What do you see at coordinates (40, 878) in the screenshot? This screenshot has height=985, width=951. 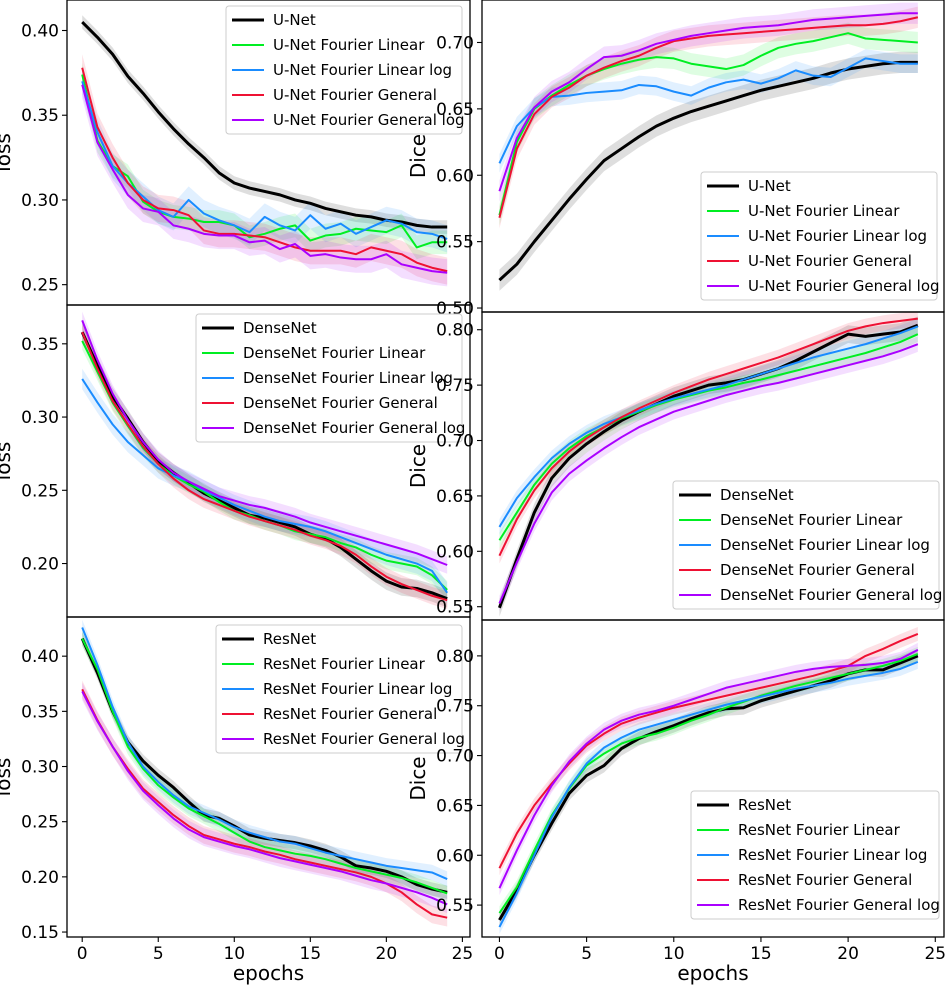 I see `y-tick-label: 0.20` at bounding box center [40, 878].